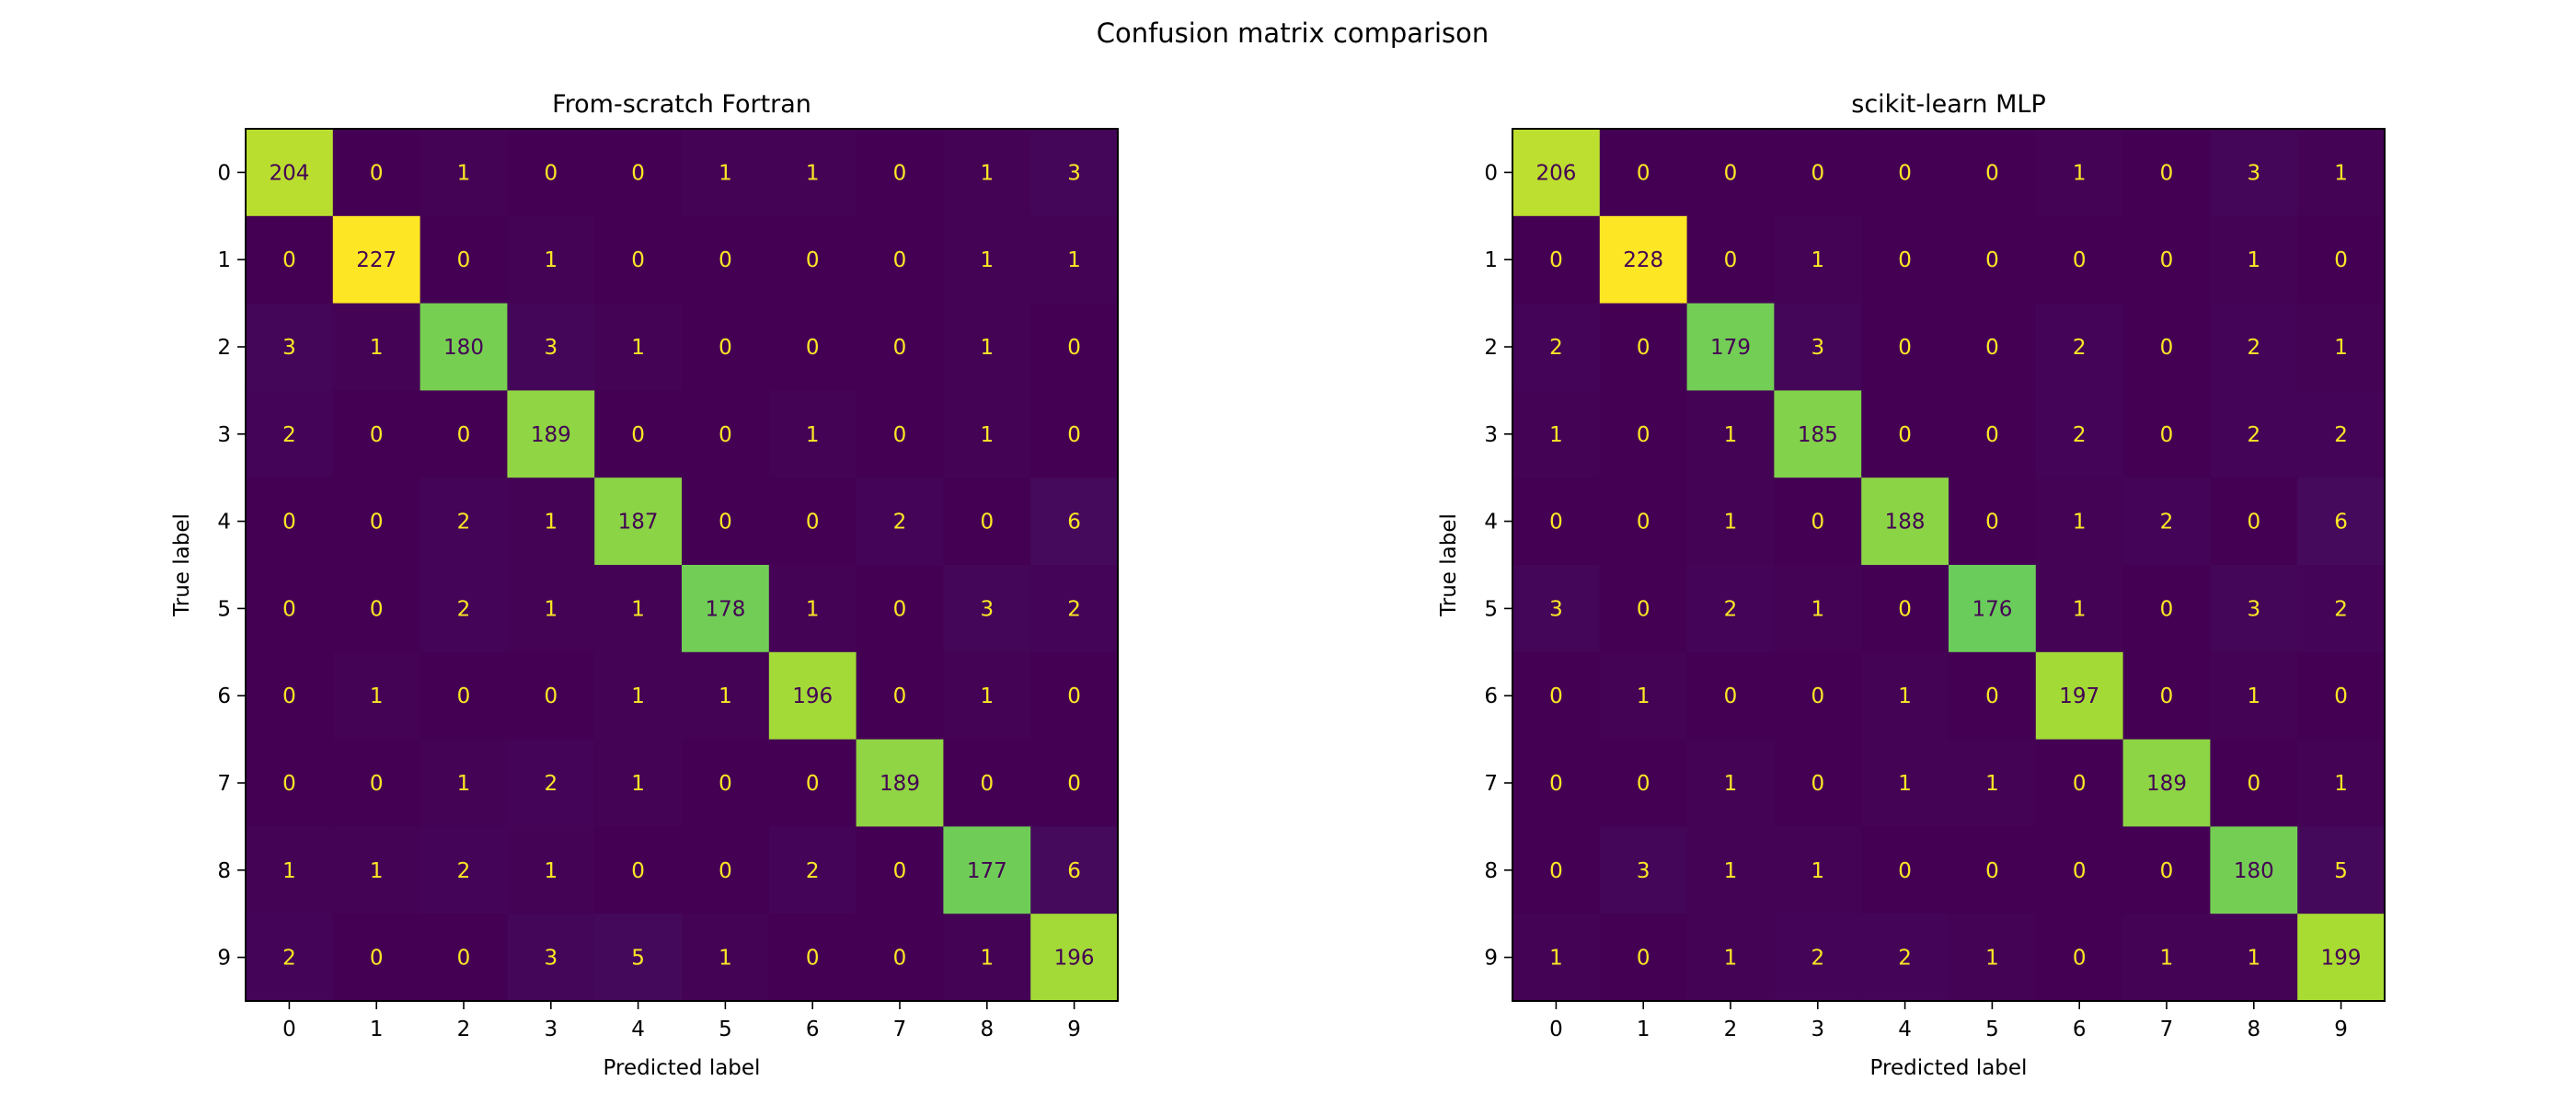 This screenshot has width=2576, height=1104. Describe the element at coordinates (2253, 1029) in the screenshot. I see `x-tick-label: 8` at that location.